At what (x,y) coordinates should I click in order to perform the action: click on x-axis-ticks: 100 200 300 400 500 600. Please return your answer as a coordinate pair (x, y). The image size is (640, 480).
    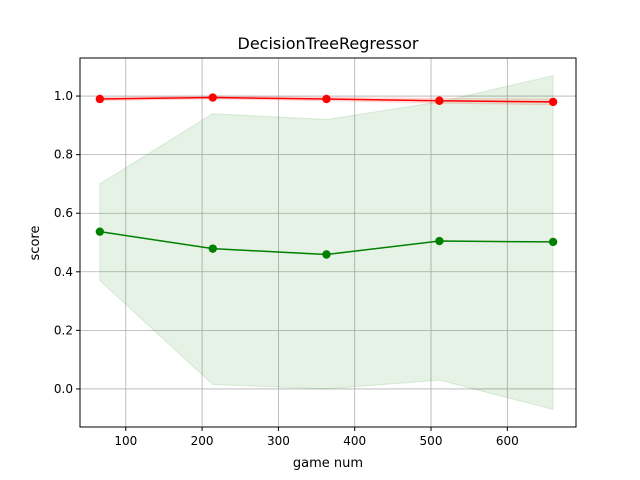
    Looking at the image, I should click on (316, 437).